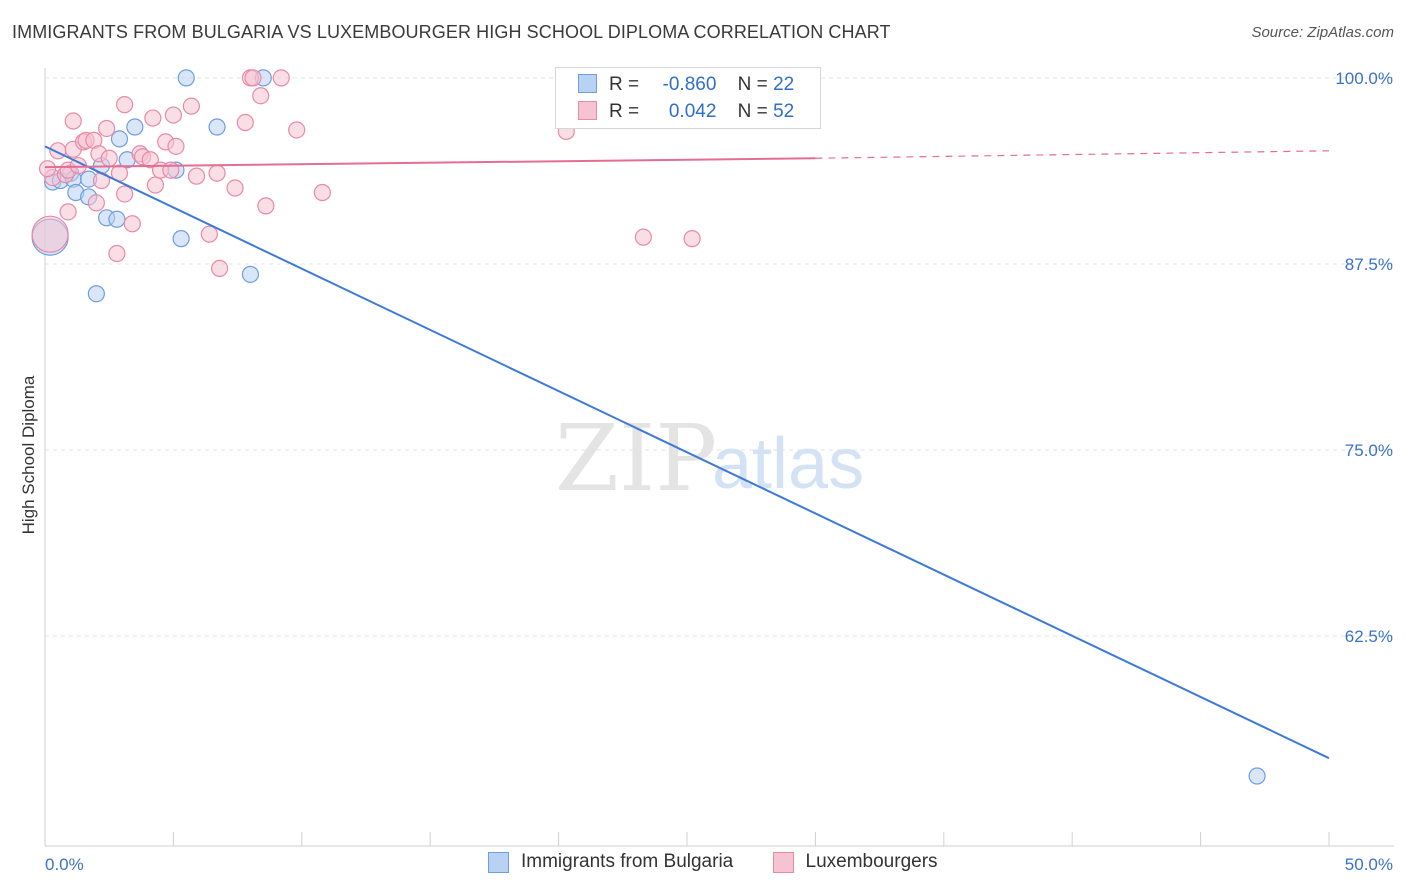  I want to click on legend-n-value: 22, so click(784, 84).